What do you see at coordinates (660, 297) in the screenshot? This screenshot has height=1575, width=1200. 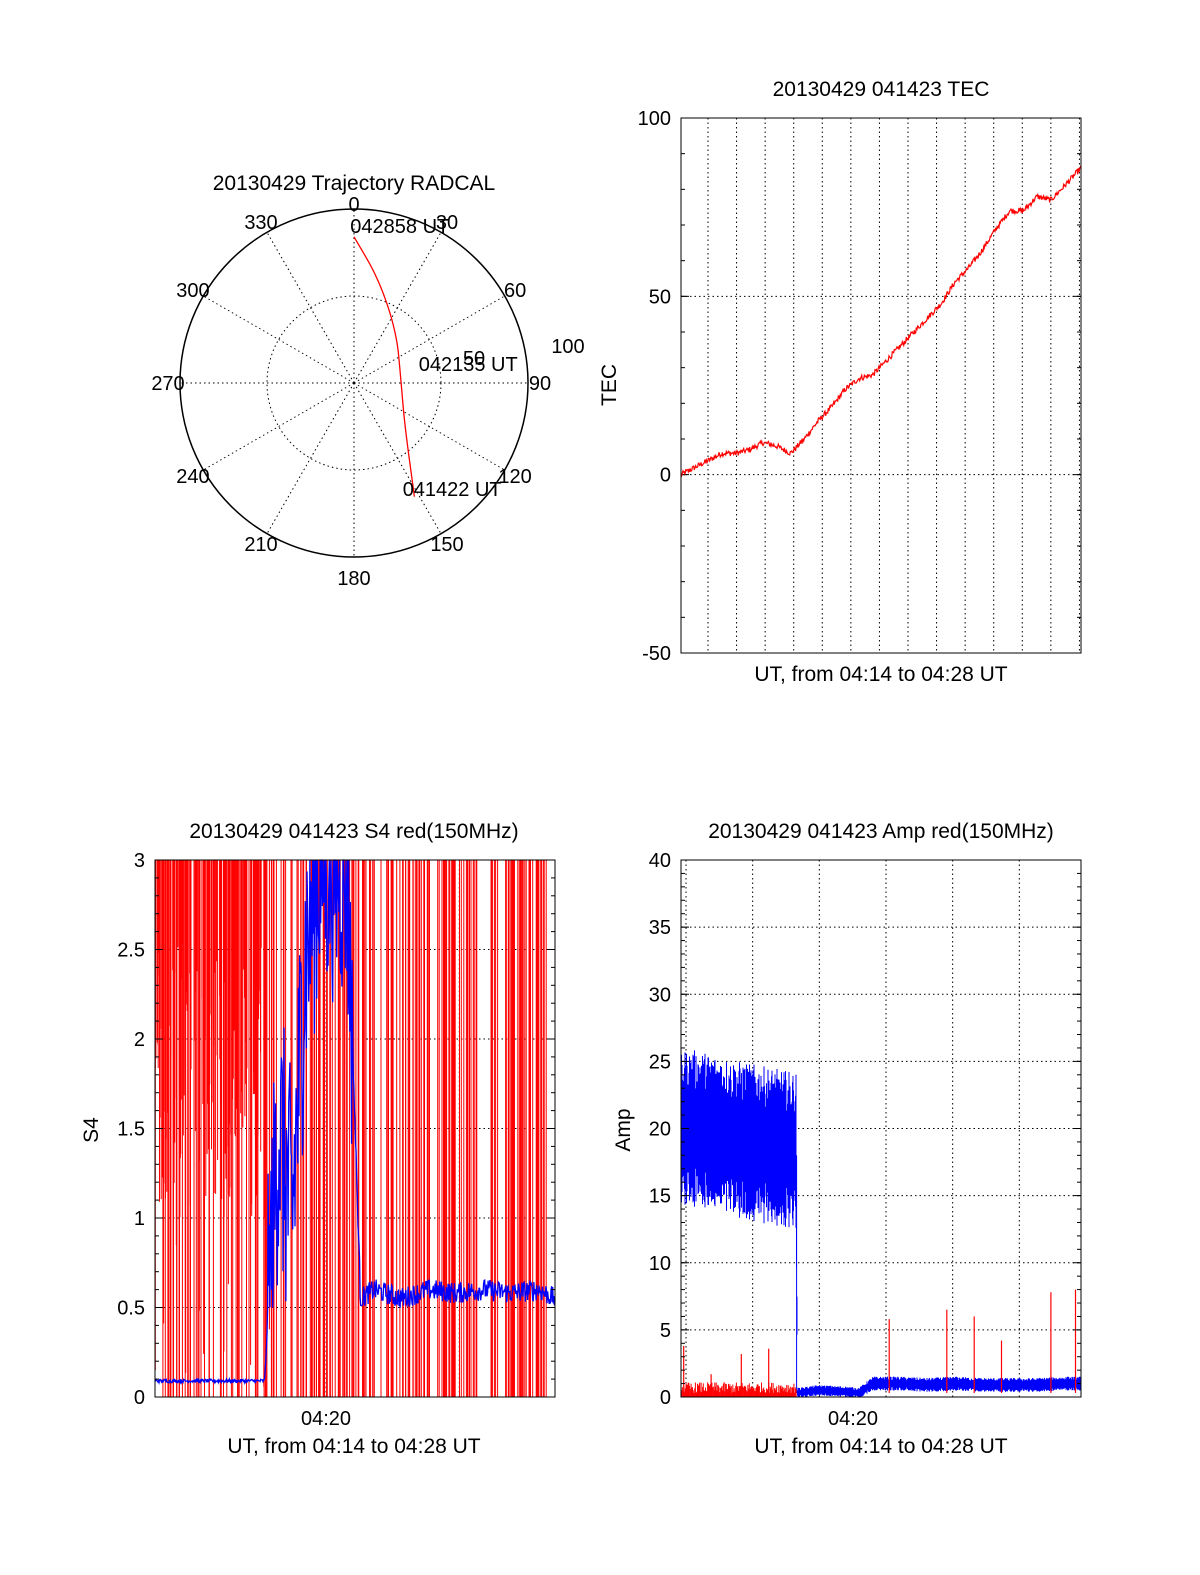 I see `y-tick-label: 50` at bounding box center [660, 297].